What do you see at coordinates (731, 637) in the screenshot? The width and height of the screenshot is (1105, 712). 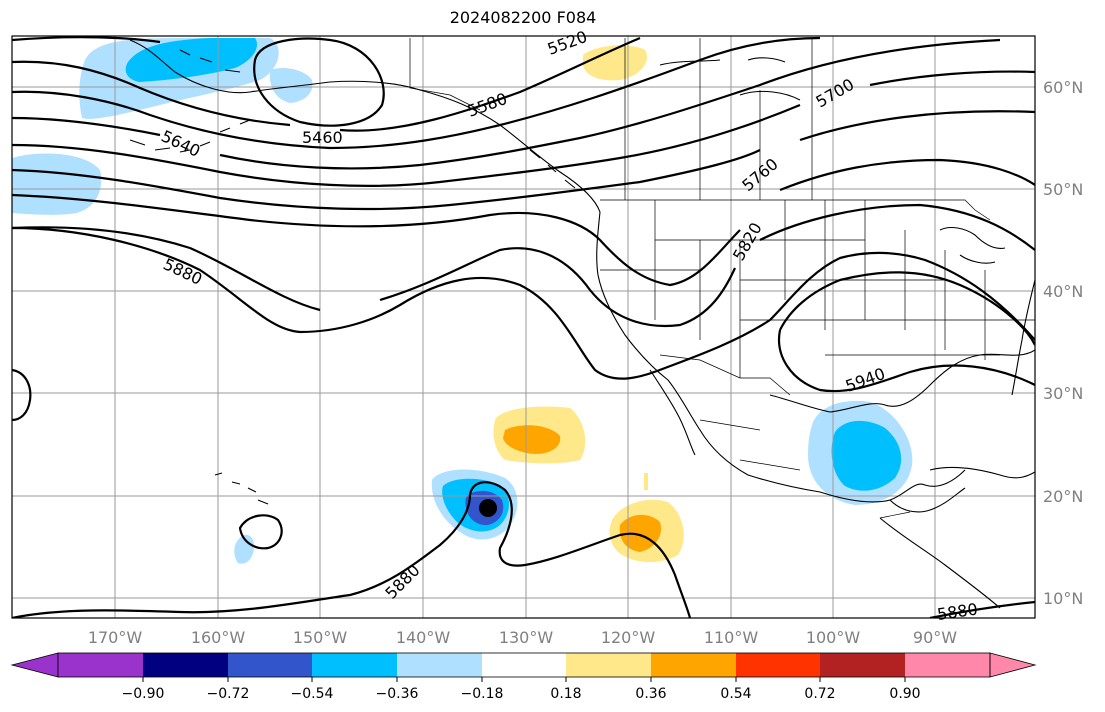 I see `lon-label-110w: 110°W` at bounding box center [731, 637].